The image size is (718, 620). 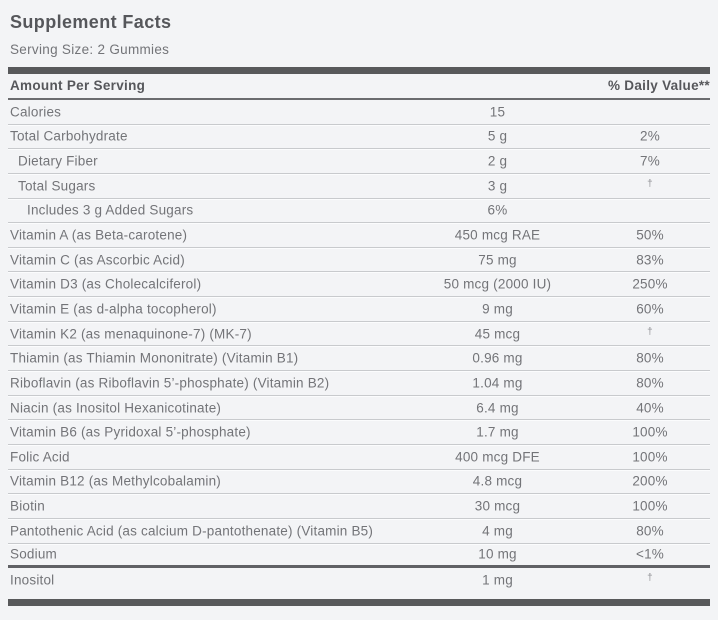 What do you see at coordinates (359, 112) in the screenshot?
I see `table-row: Calories 15` at bounding box center [359, 112].